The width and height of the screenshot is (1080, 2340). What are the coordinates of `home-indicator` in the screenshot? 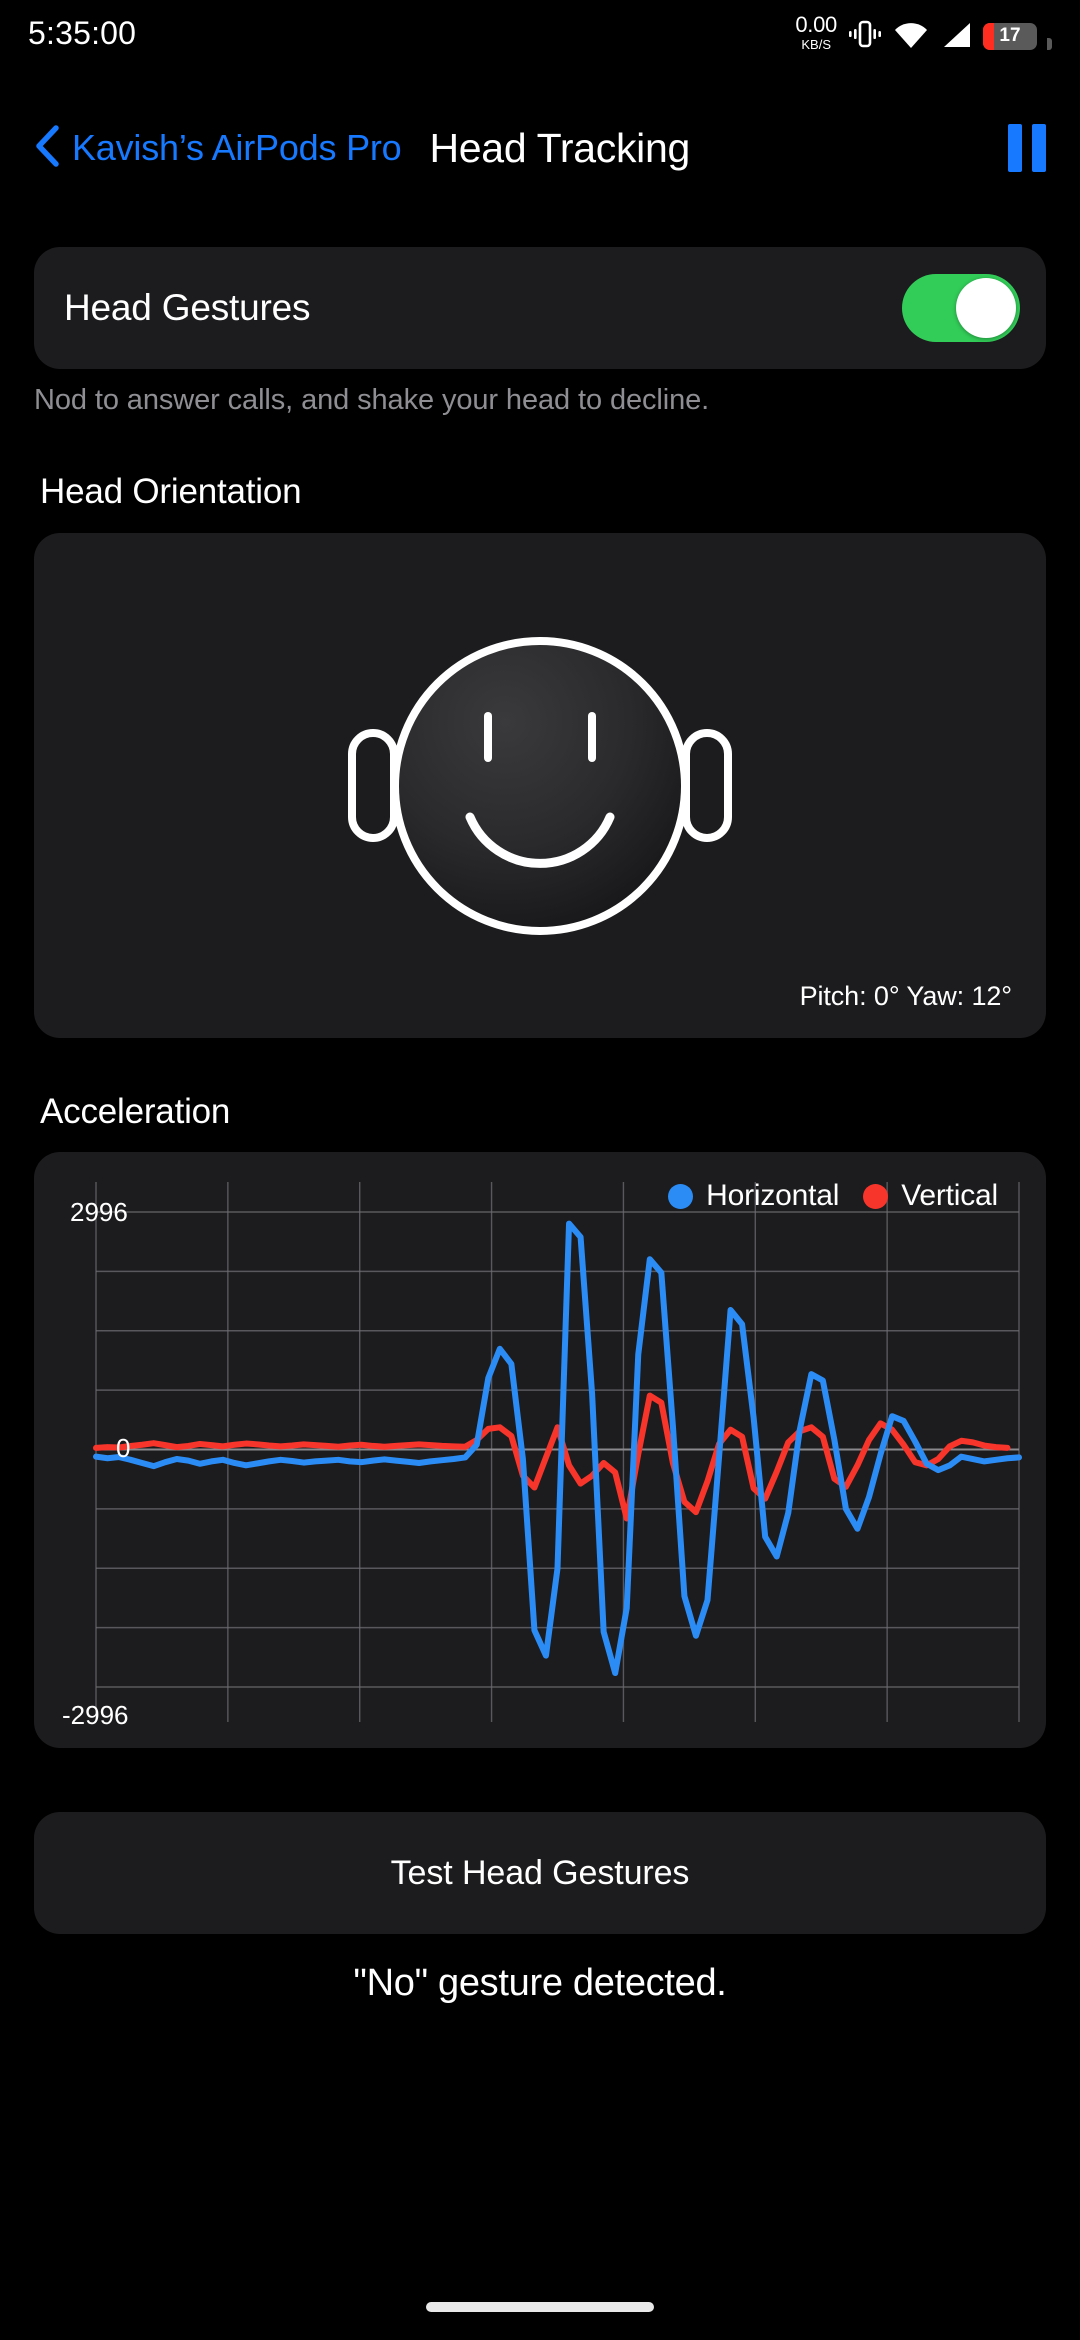 It's located at (540, 2307).